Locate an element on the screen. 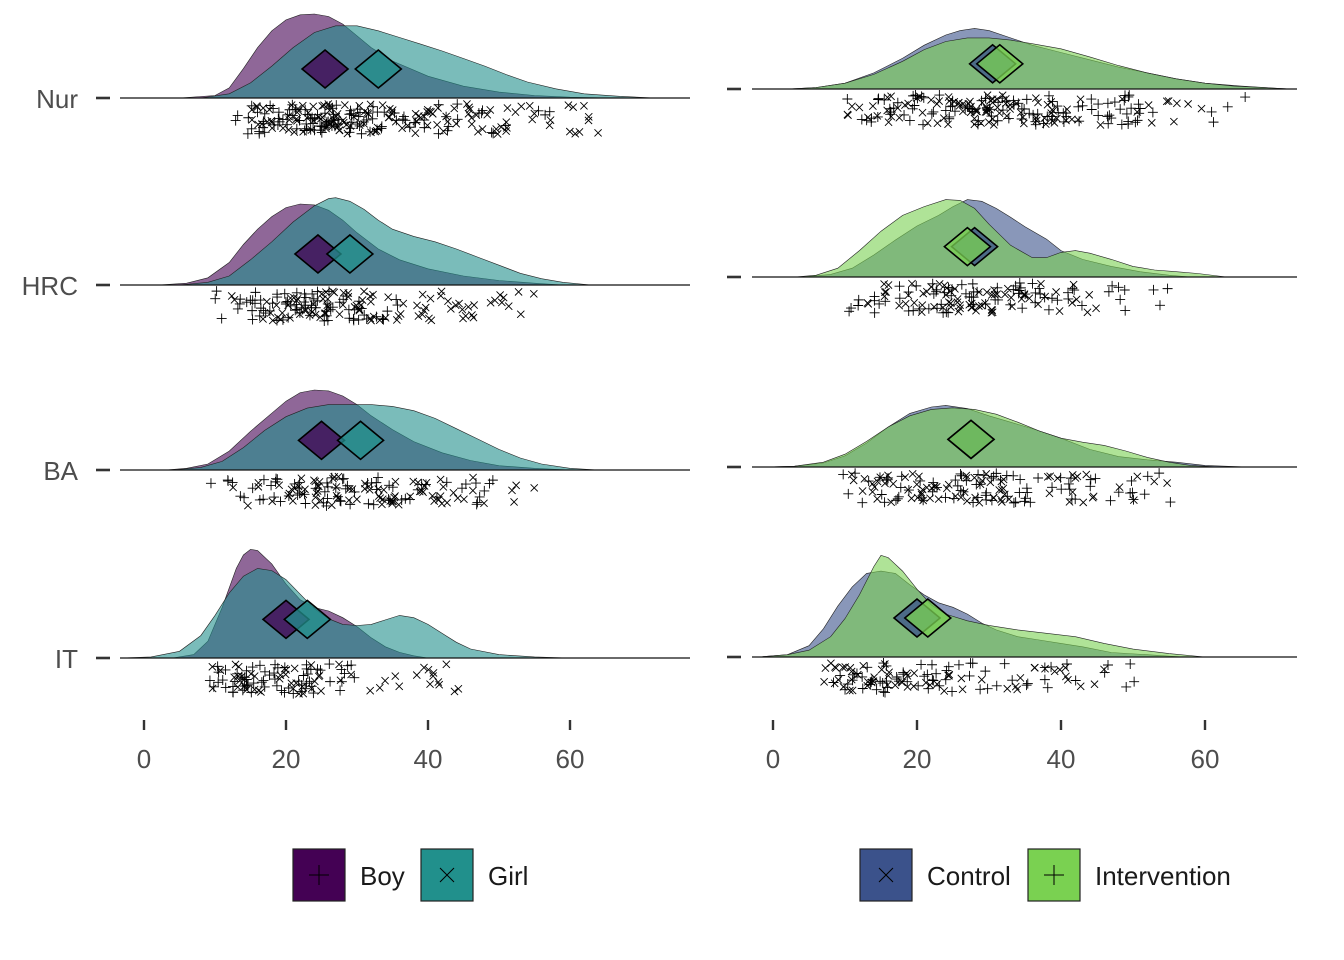 The width and height of the screenshot is (1344, 960). mean-diamond-boy is located at coordinates (325, 69).